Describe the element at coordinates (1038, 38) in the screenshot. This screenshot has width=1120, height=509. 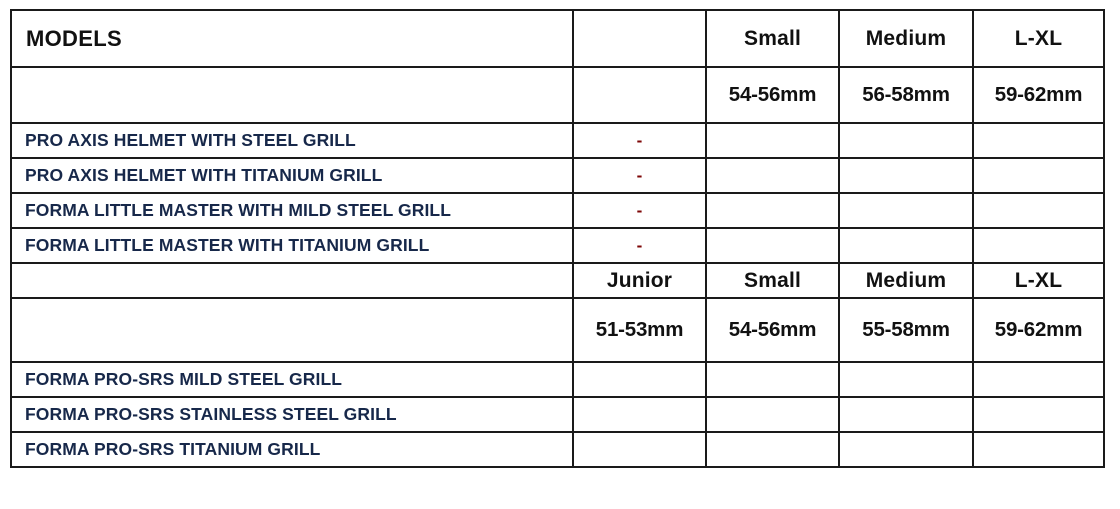
I see `size-header-s1-lxl: L-XL` at that location.